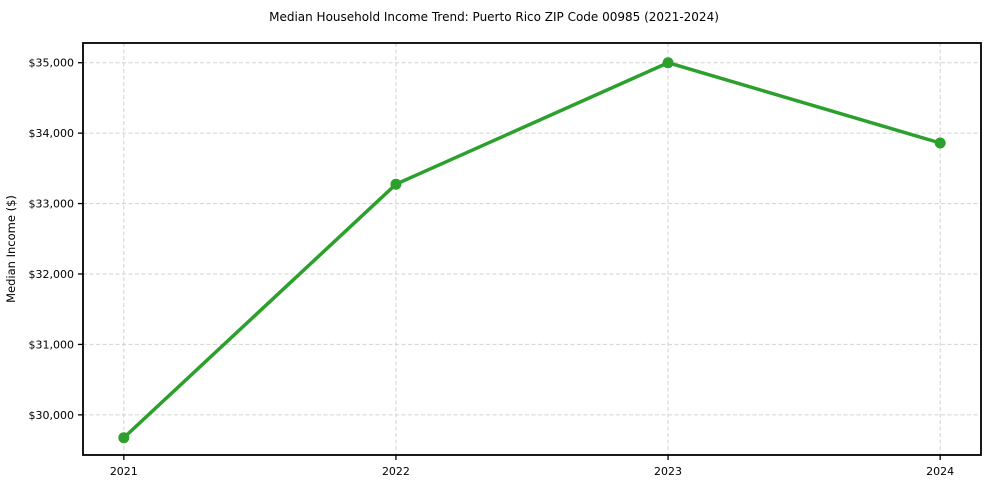 The width and height of the screenshot is (989, 490). Describe the element at coordinates (11, 249) in the screenshot. I see `y-axis-label: Median Income ($)` at that location.